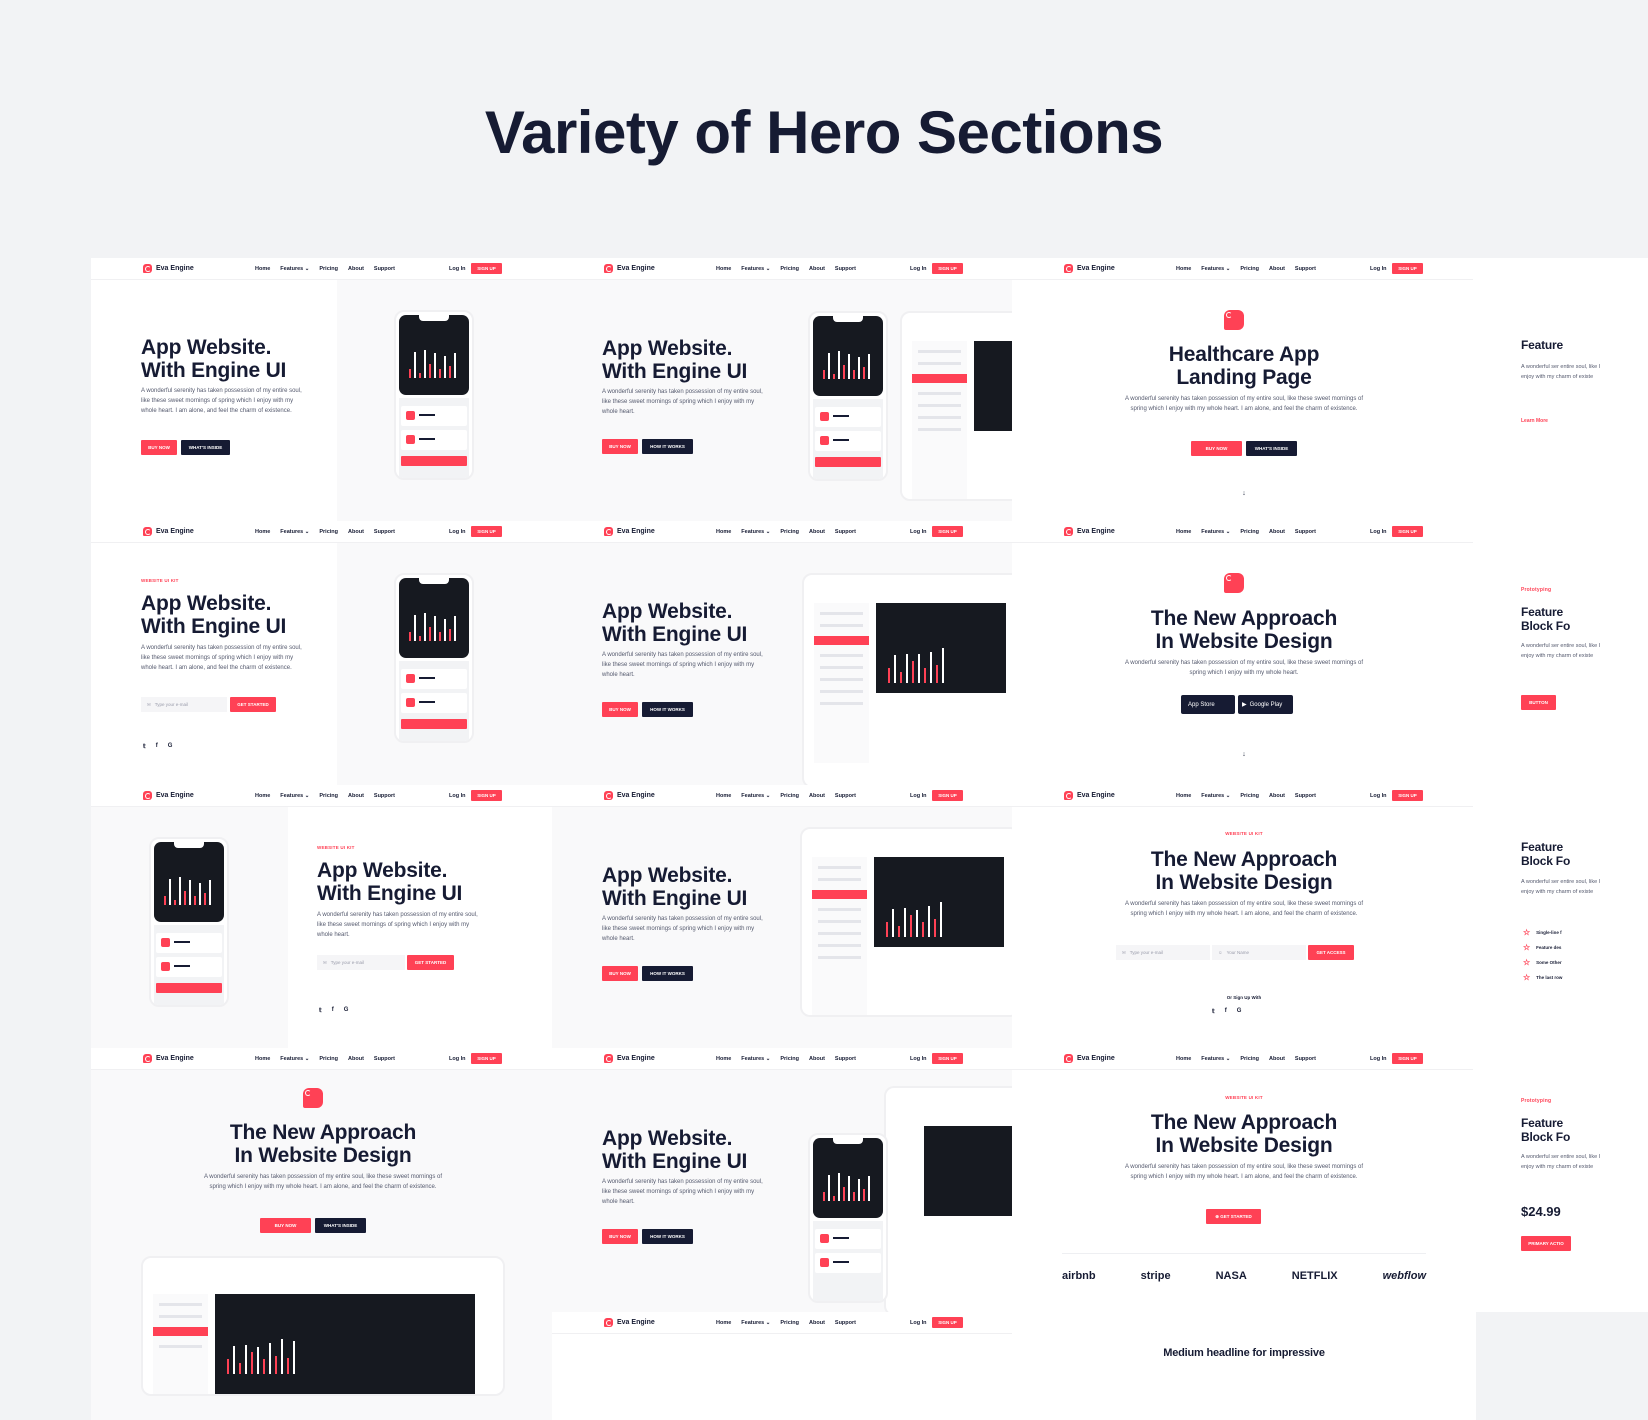 This screenshot has width=1648, height=1420. What do you see at coordinates (1208, 704) in the screenshot?
I see `app-store-button: App Store` at bounding box center [1208, 704].